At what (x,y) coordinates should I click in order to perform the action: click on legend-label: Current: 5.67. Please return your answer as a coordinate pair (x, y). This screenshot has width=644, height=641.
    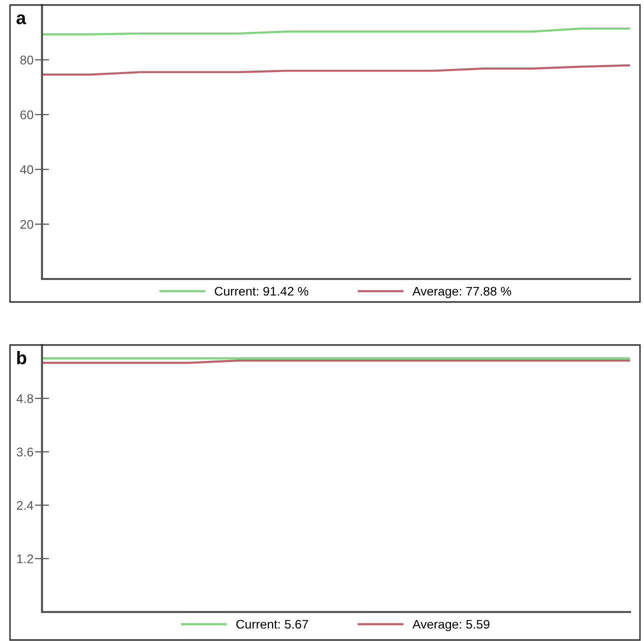
    Looking at the image, I should click on (272, 624).